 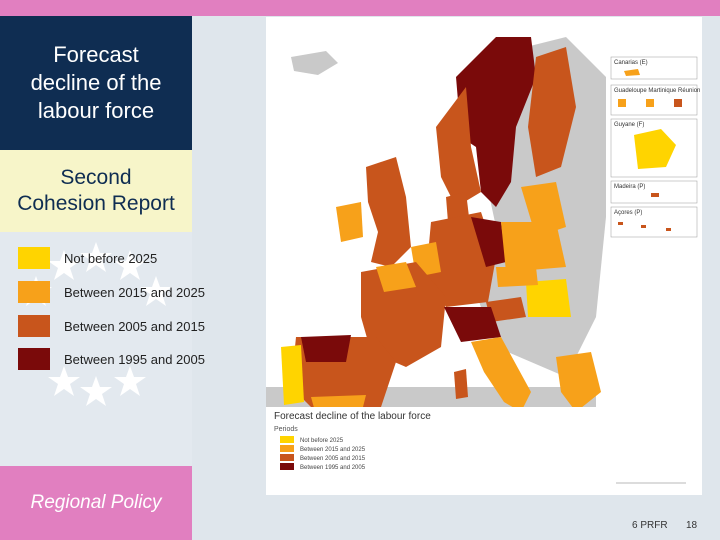 I want to click on slovakia-czech, so click(x=517, y=277).